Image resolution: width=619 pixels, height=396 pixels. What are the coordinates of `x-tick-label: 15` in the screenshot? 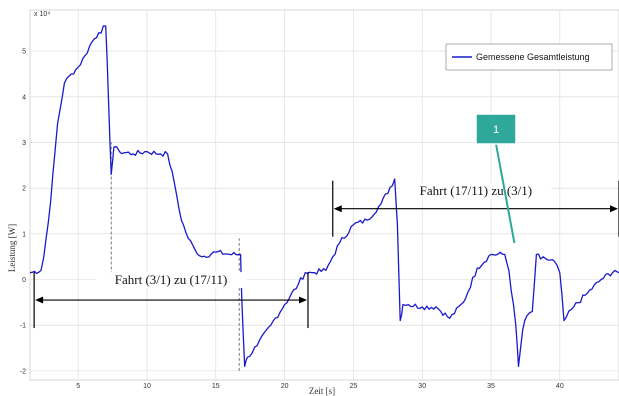 It's located at (216, 386).